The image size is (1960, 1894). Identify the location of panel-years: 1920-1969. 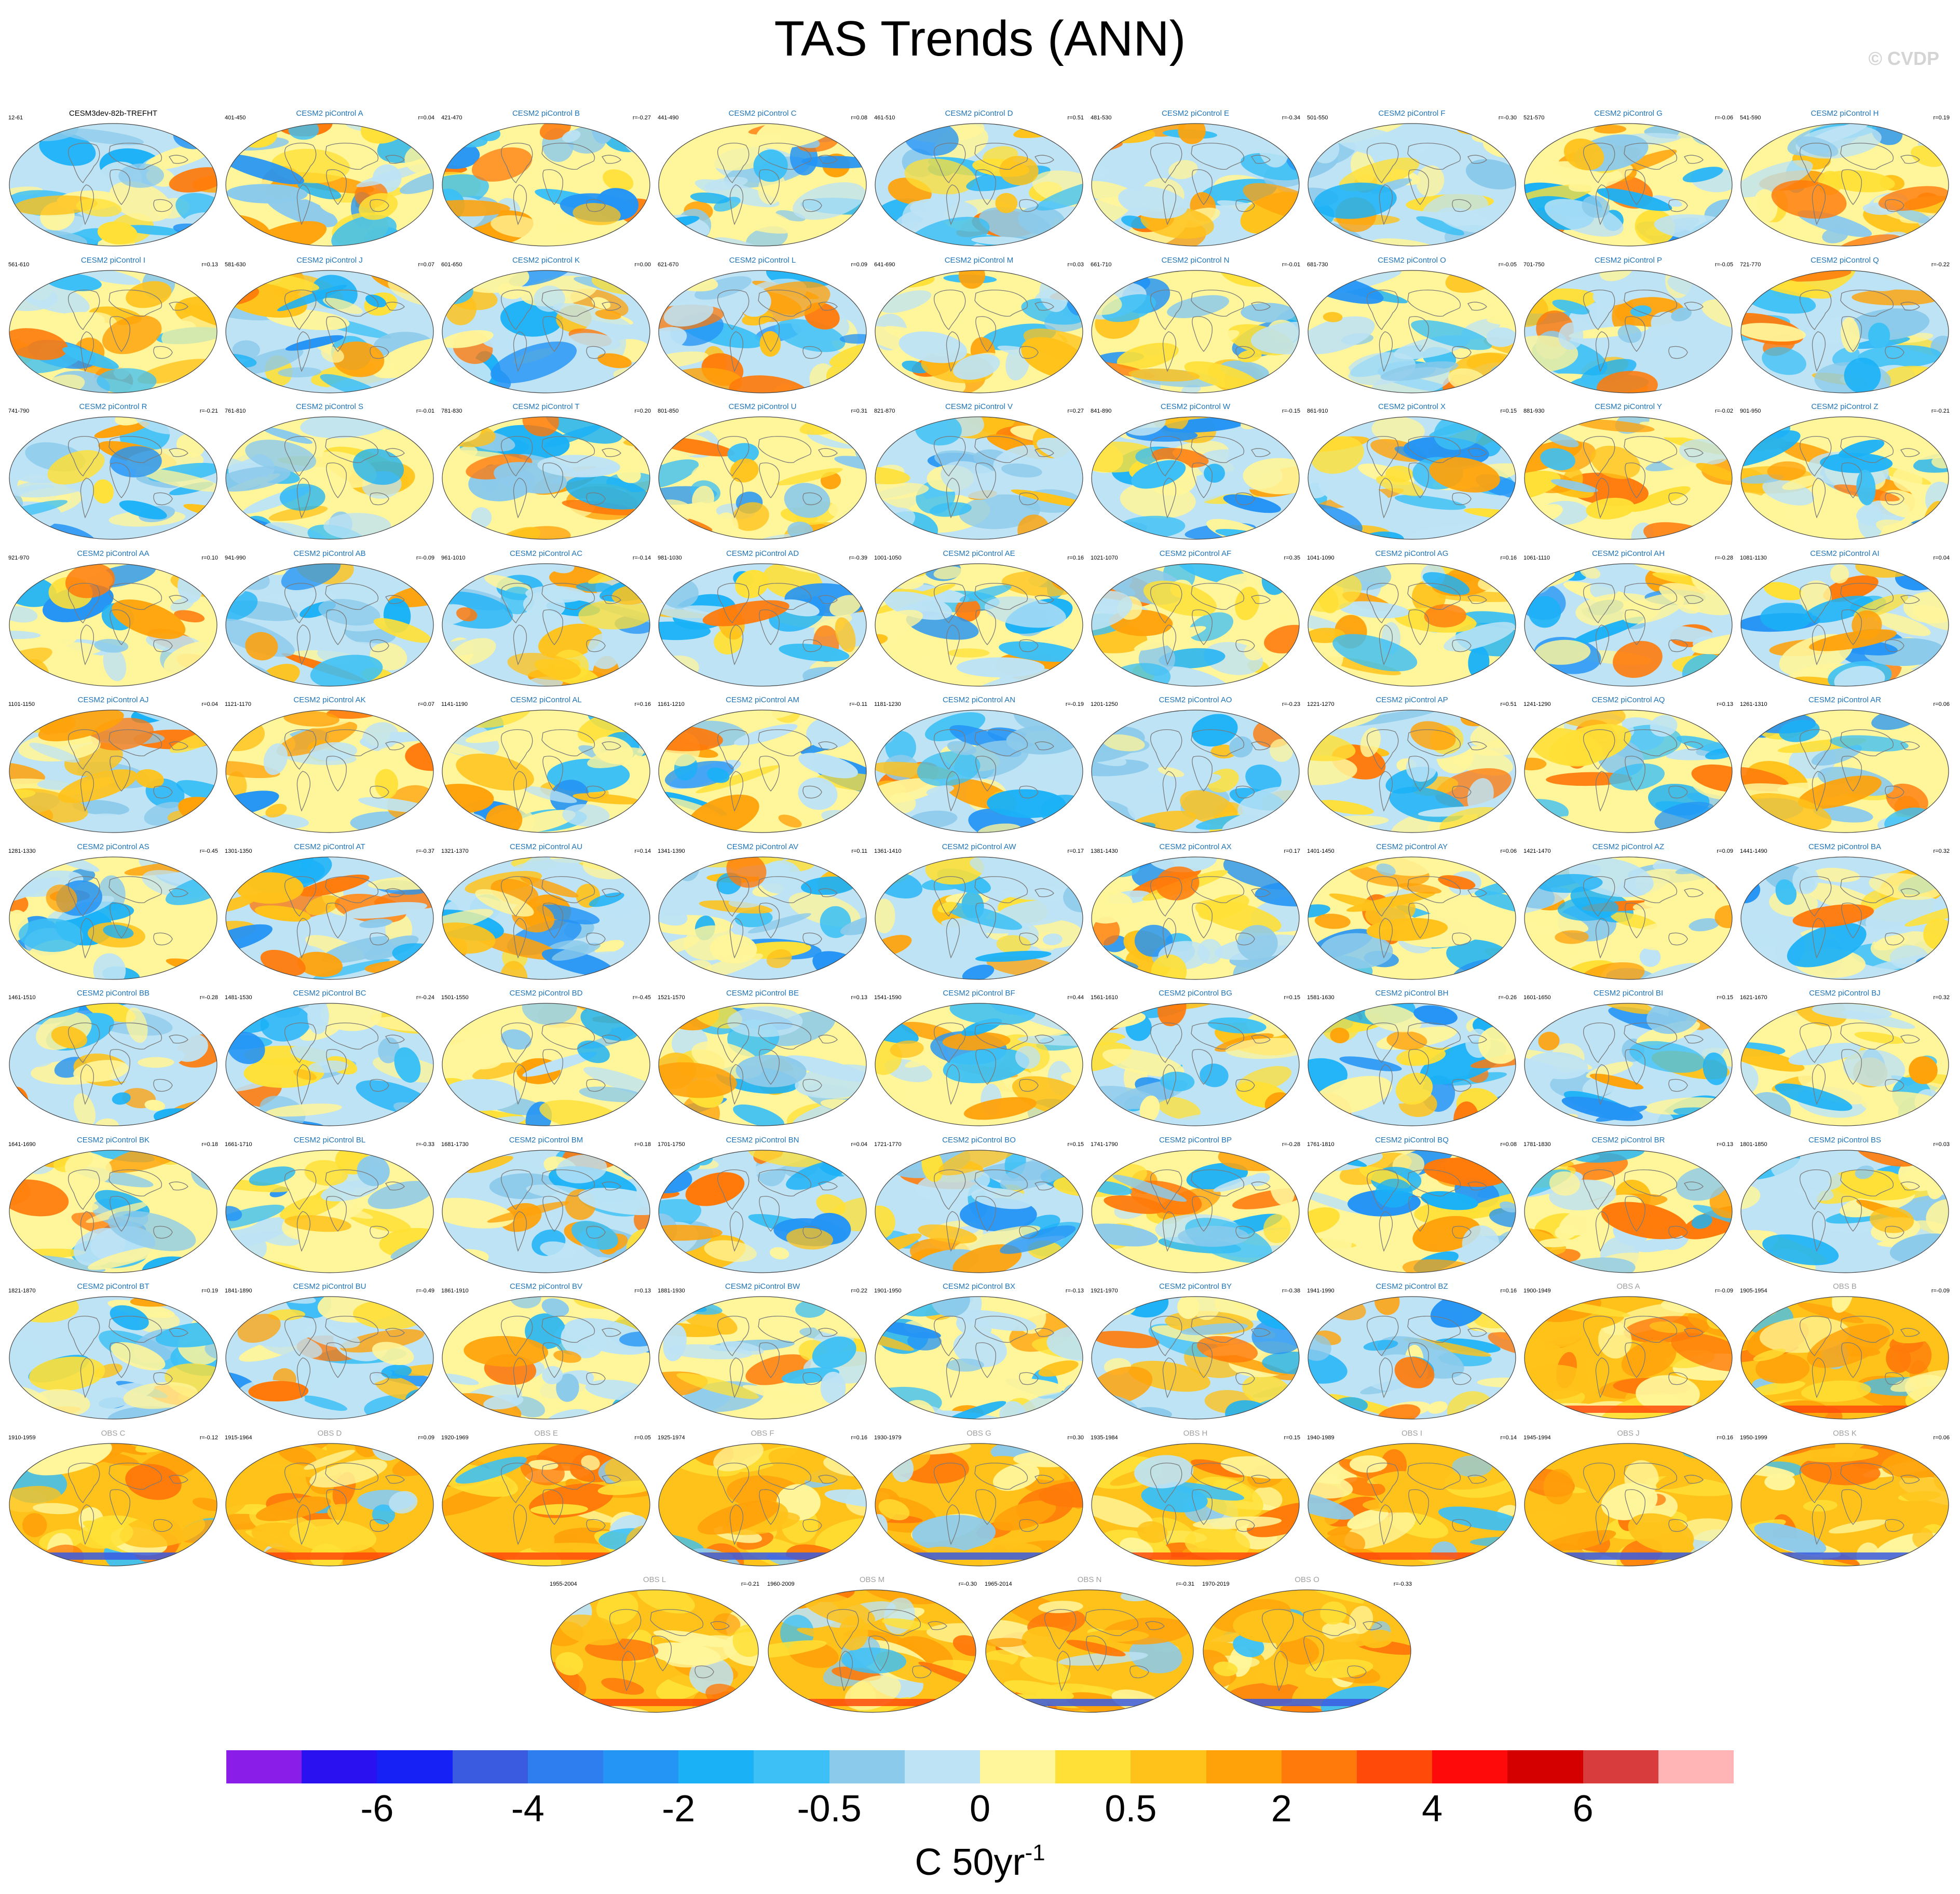
(455, 1438).